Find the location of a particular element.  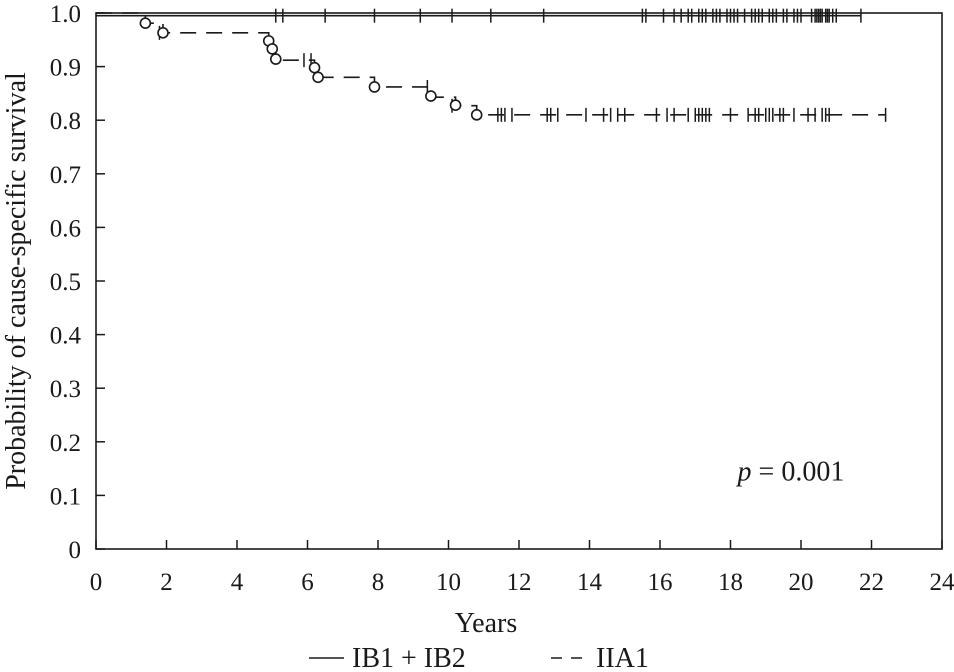

x-tick-label: 0 is located at coordinates (96, 582).